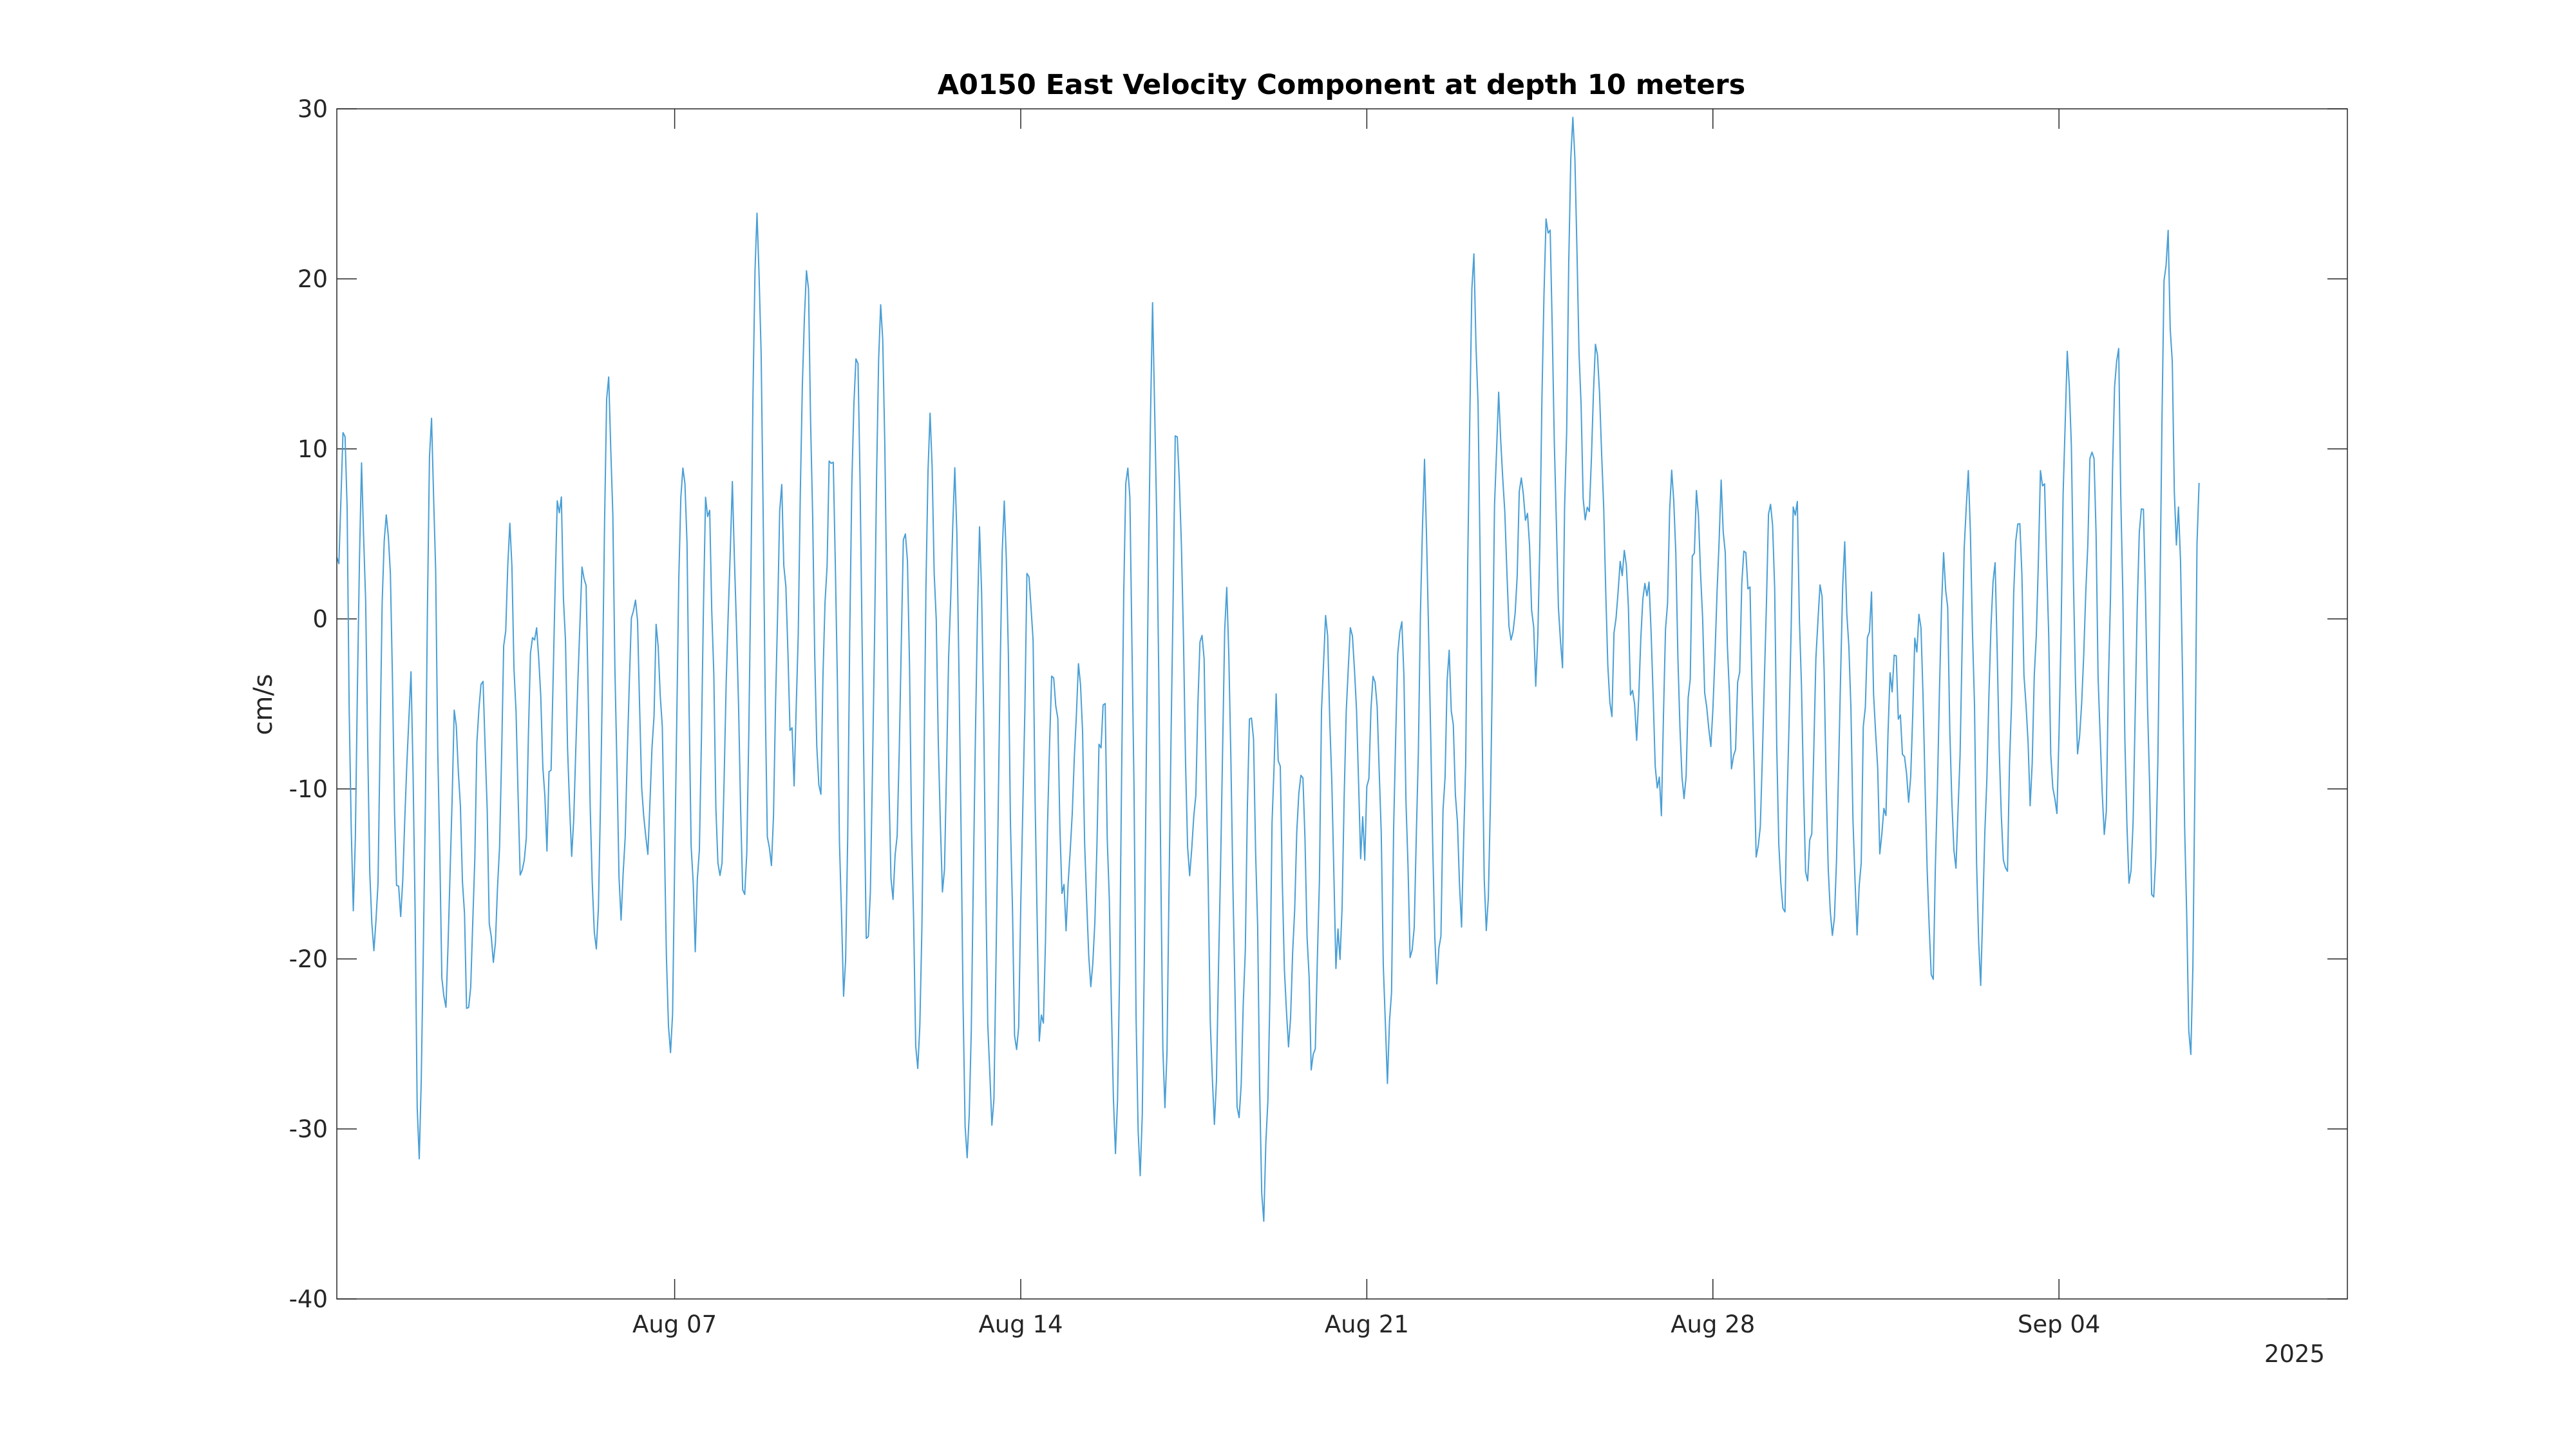  I want to click on x-axis-year-label: 2025, so click(2295, 1354).